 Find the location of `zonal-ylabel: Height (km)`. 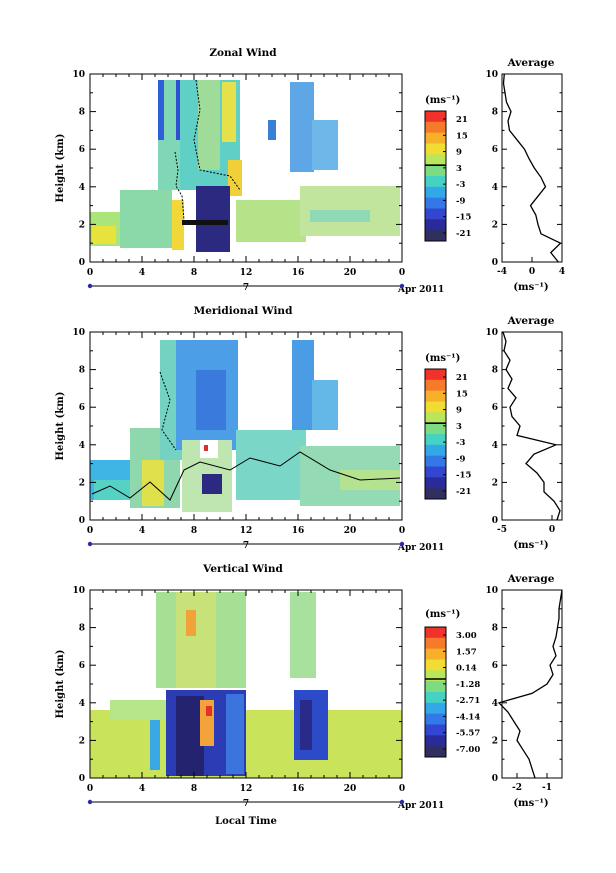

zonal-ylabel: Height (km) is located at coordinates (60, 168).